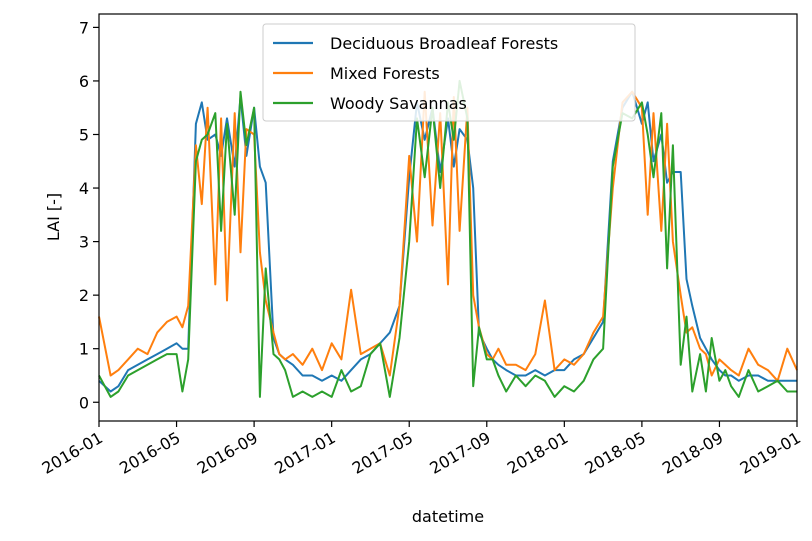  Describe the element at coordinates (84, 349) in the screenshot. I see `y-tick-label: 1` at that location.